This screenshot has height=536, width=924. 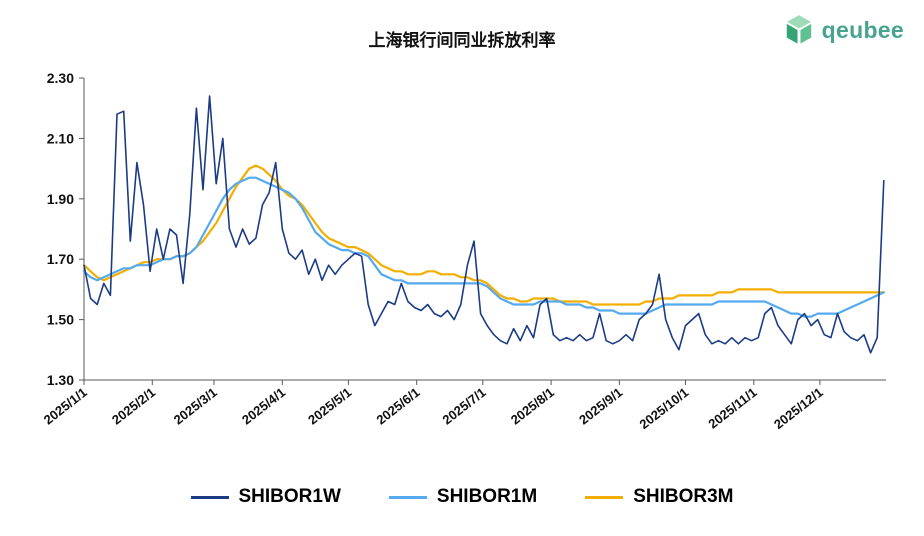 I want to click on legend-label: SHIBOR3M, so click(x=683, y=496).